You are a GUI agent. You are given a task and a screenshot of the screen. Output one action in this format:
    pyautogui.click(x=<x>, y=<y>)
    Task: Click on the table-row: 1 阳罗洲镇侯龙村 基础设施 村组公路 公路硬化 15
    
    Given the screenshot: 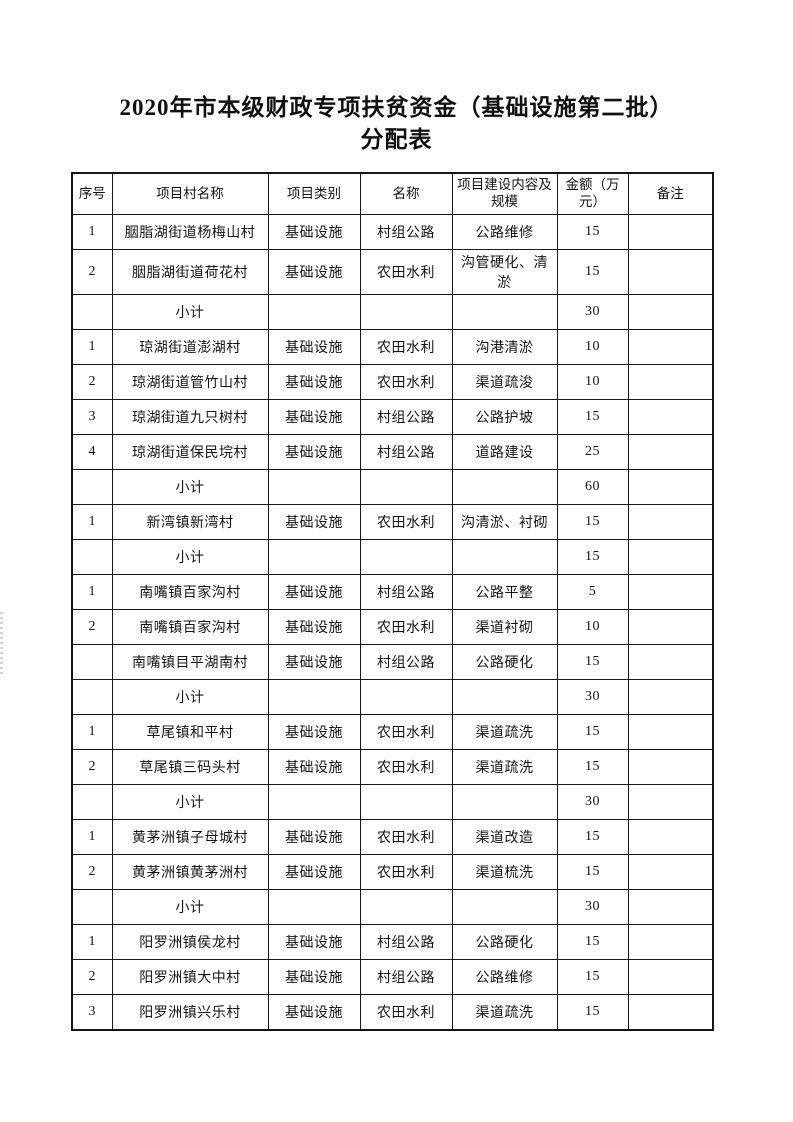 What is the action you would take?
    pyautogui.click(x=392, y=942)
    